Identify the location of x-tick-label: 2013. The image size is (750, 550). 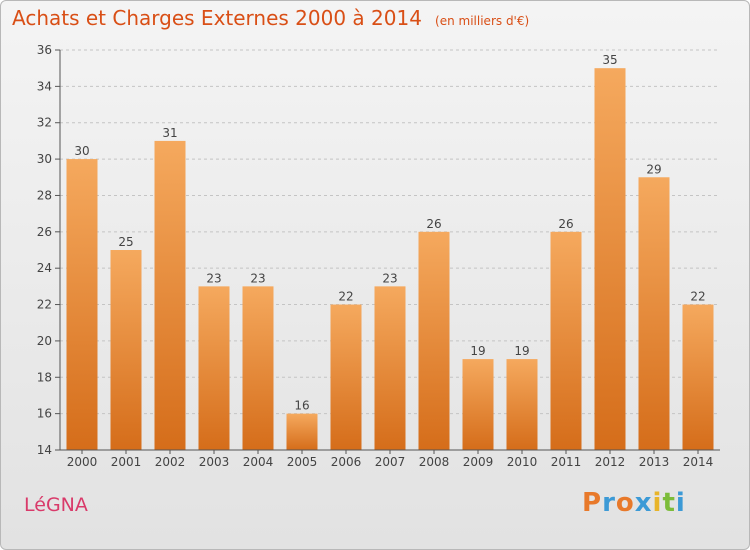
(654, 462).